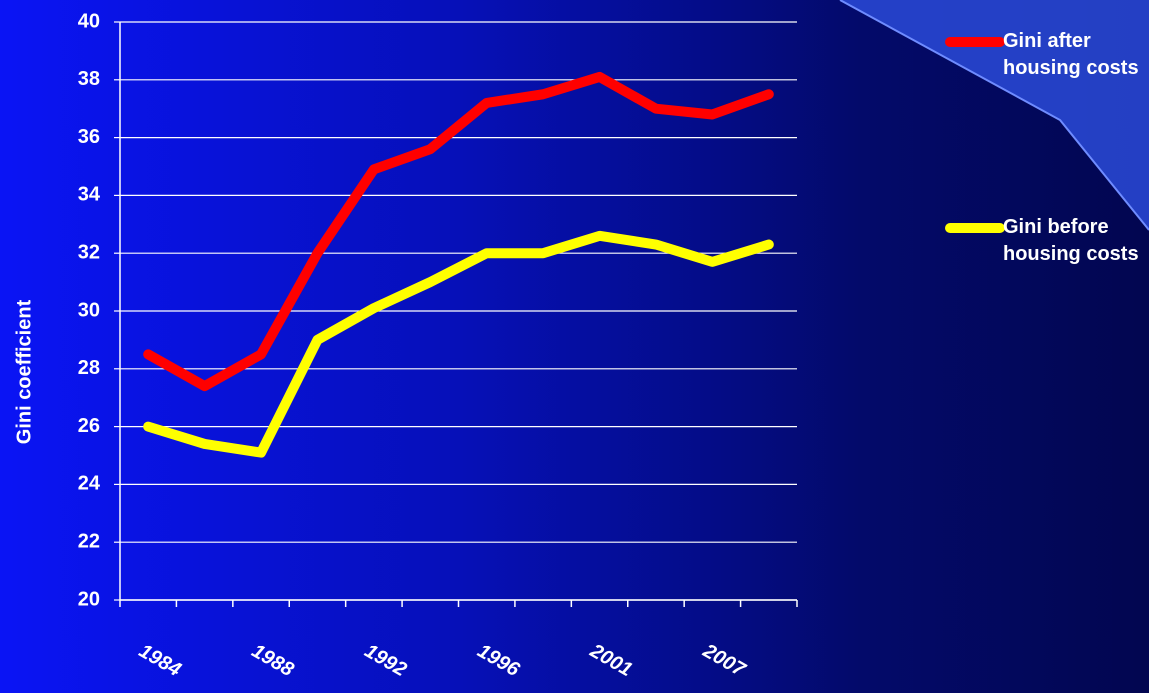 The image size is (1149, 693). What do you see at coordinates (89, 252) in the screenshot?
I see `y-tick-label: 32` at bounding box center [89, 252].